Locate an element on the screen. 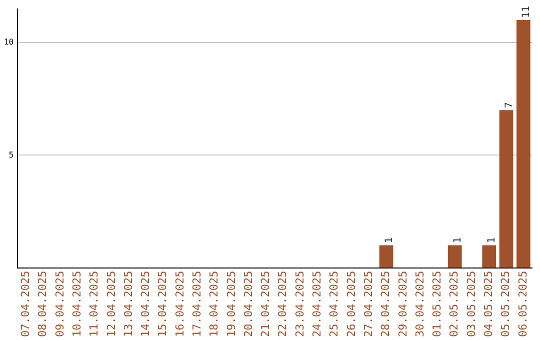 The image size is (540, 340). x-tick-label: 30.04.2025 is located at coordinates (419, 304).